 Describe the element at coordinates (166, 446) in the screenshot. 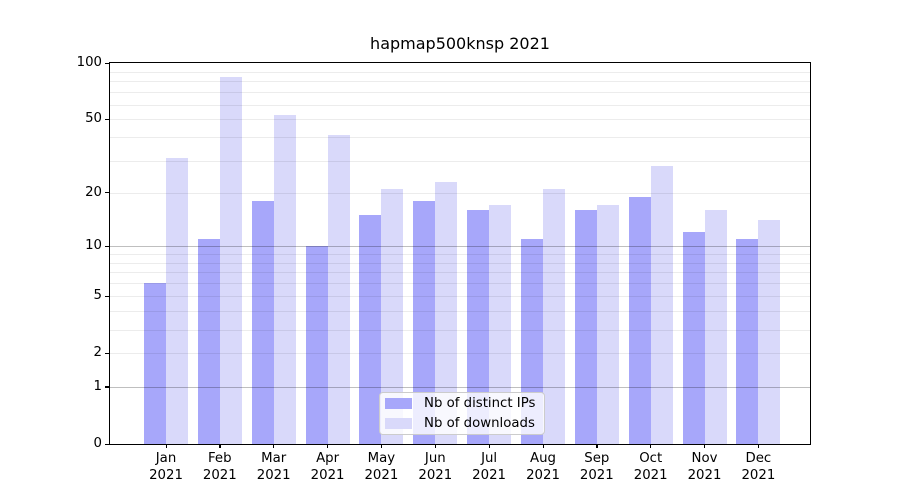

I see `x-tick-jan-2021` at that location.